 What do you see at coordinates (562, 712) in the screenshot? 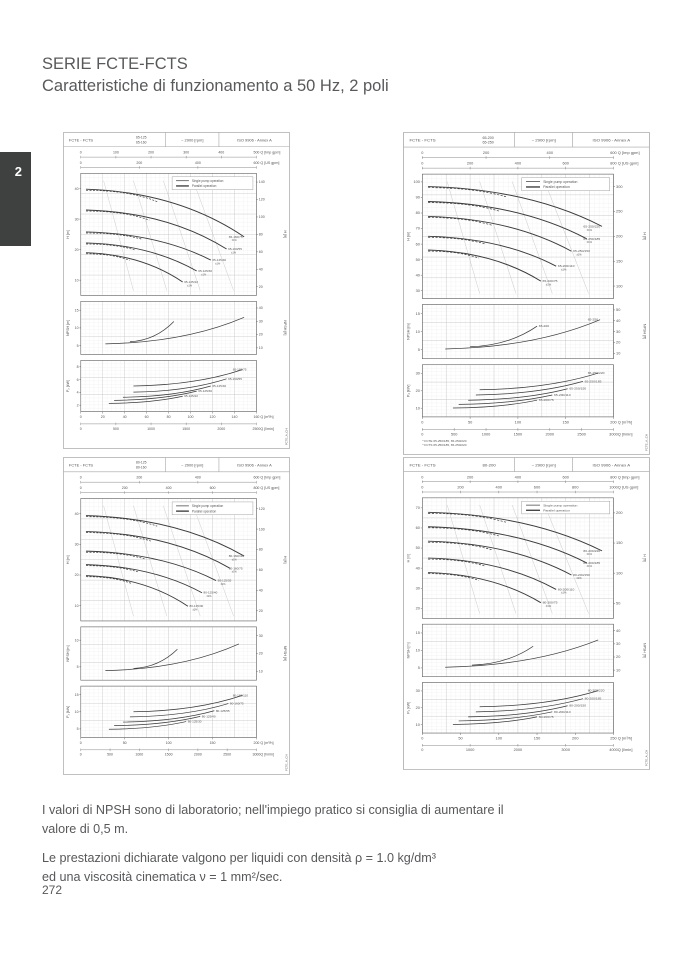
I see `svg-text: 80-200/110` at bounding box center [562, 712].